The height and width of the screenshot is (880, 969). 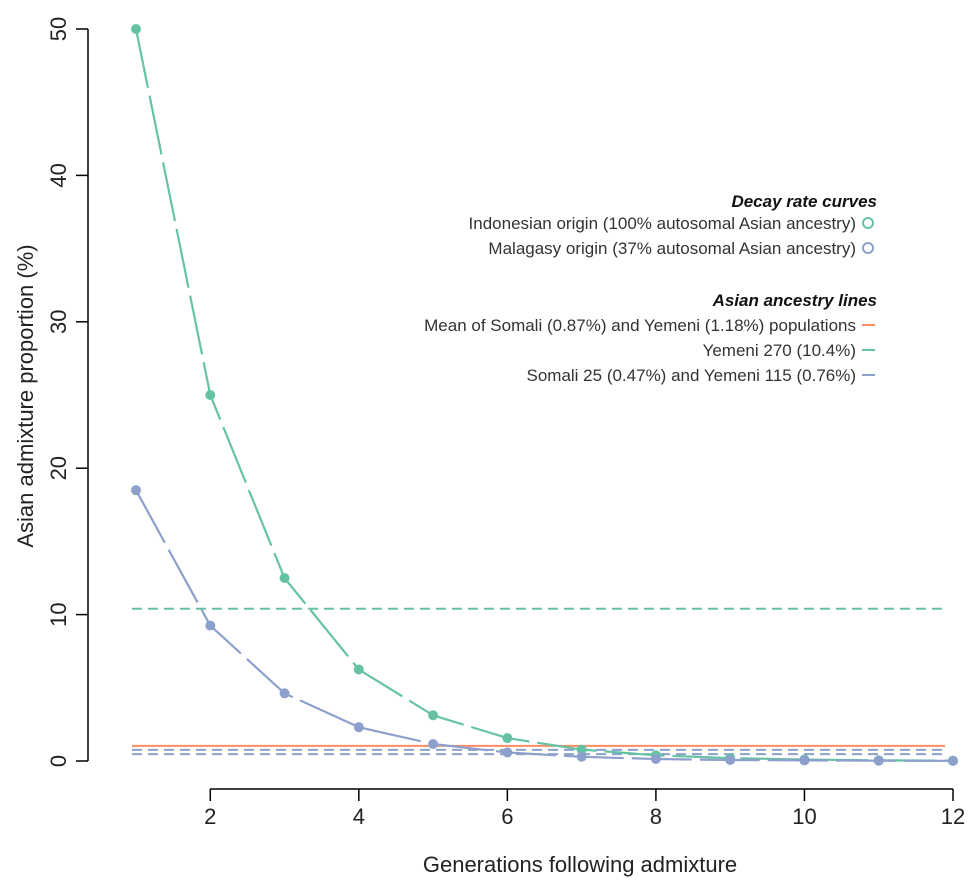 I want to click on x-tick-label: 8, so click(x=656, y=816).